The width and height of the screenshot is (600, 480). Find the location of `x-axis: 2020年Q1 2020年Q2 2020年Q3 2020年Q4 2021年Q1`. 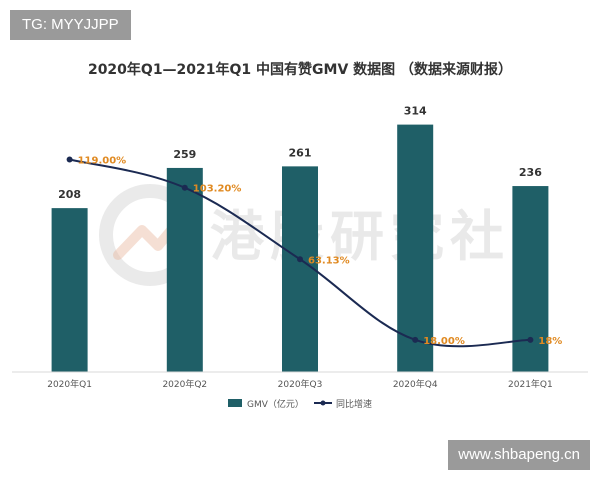

x-axis: 2020年Q1 2020年Q2 2020年Q3 2020年Q4 2021年Q1 is located at coordinates (300, 380).